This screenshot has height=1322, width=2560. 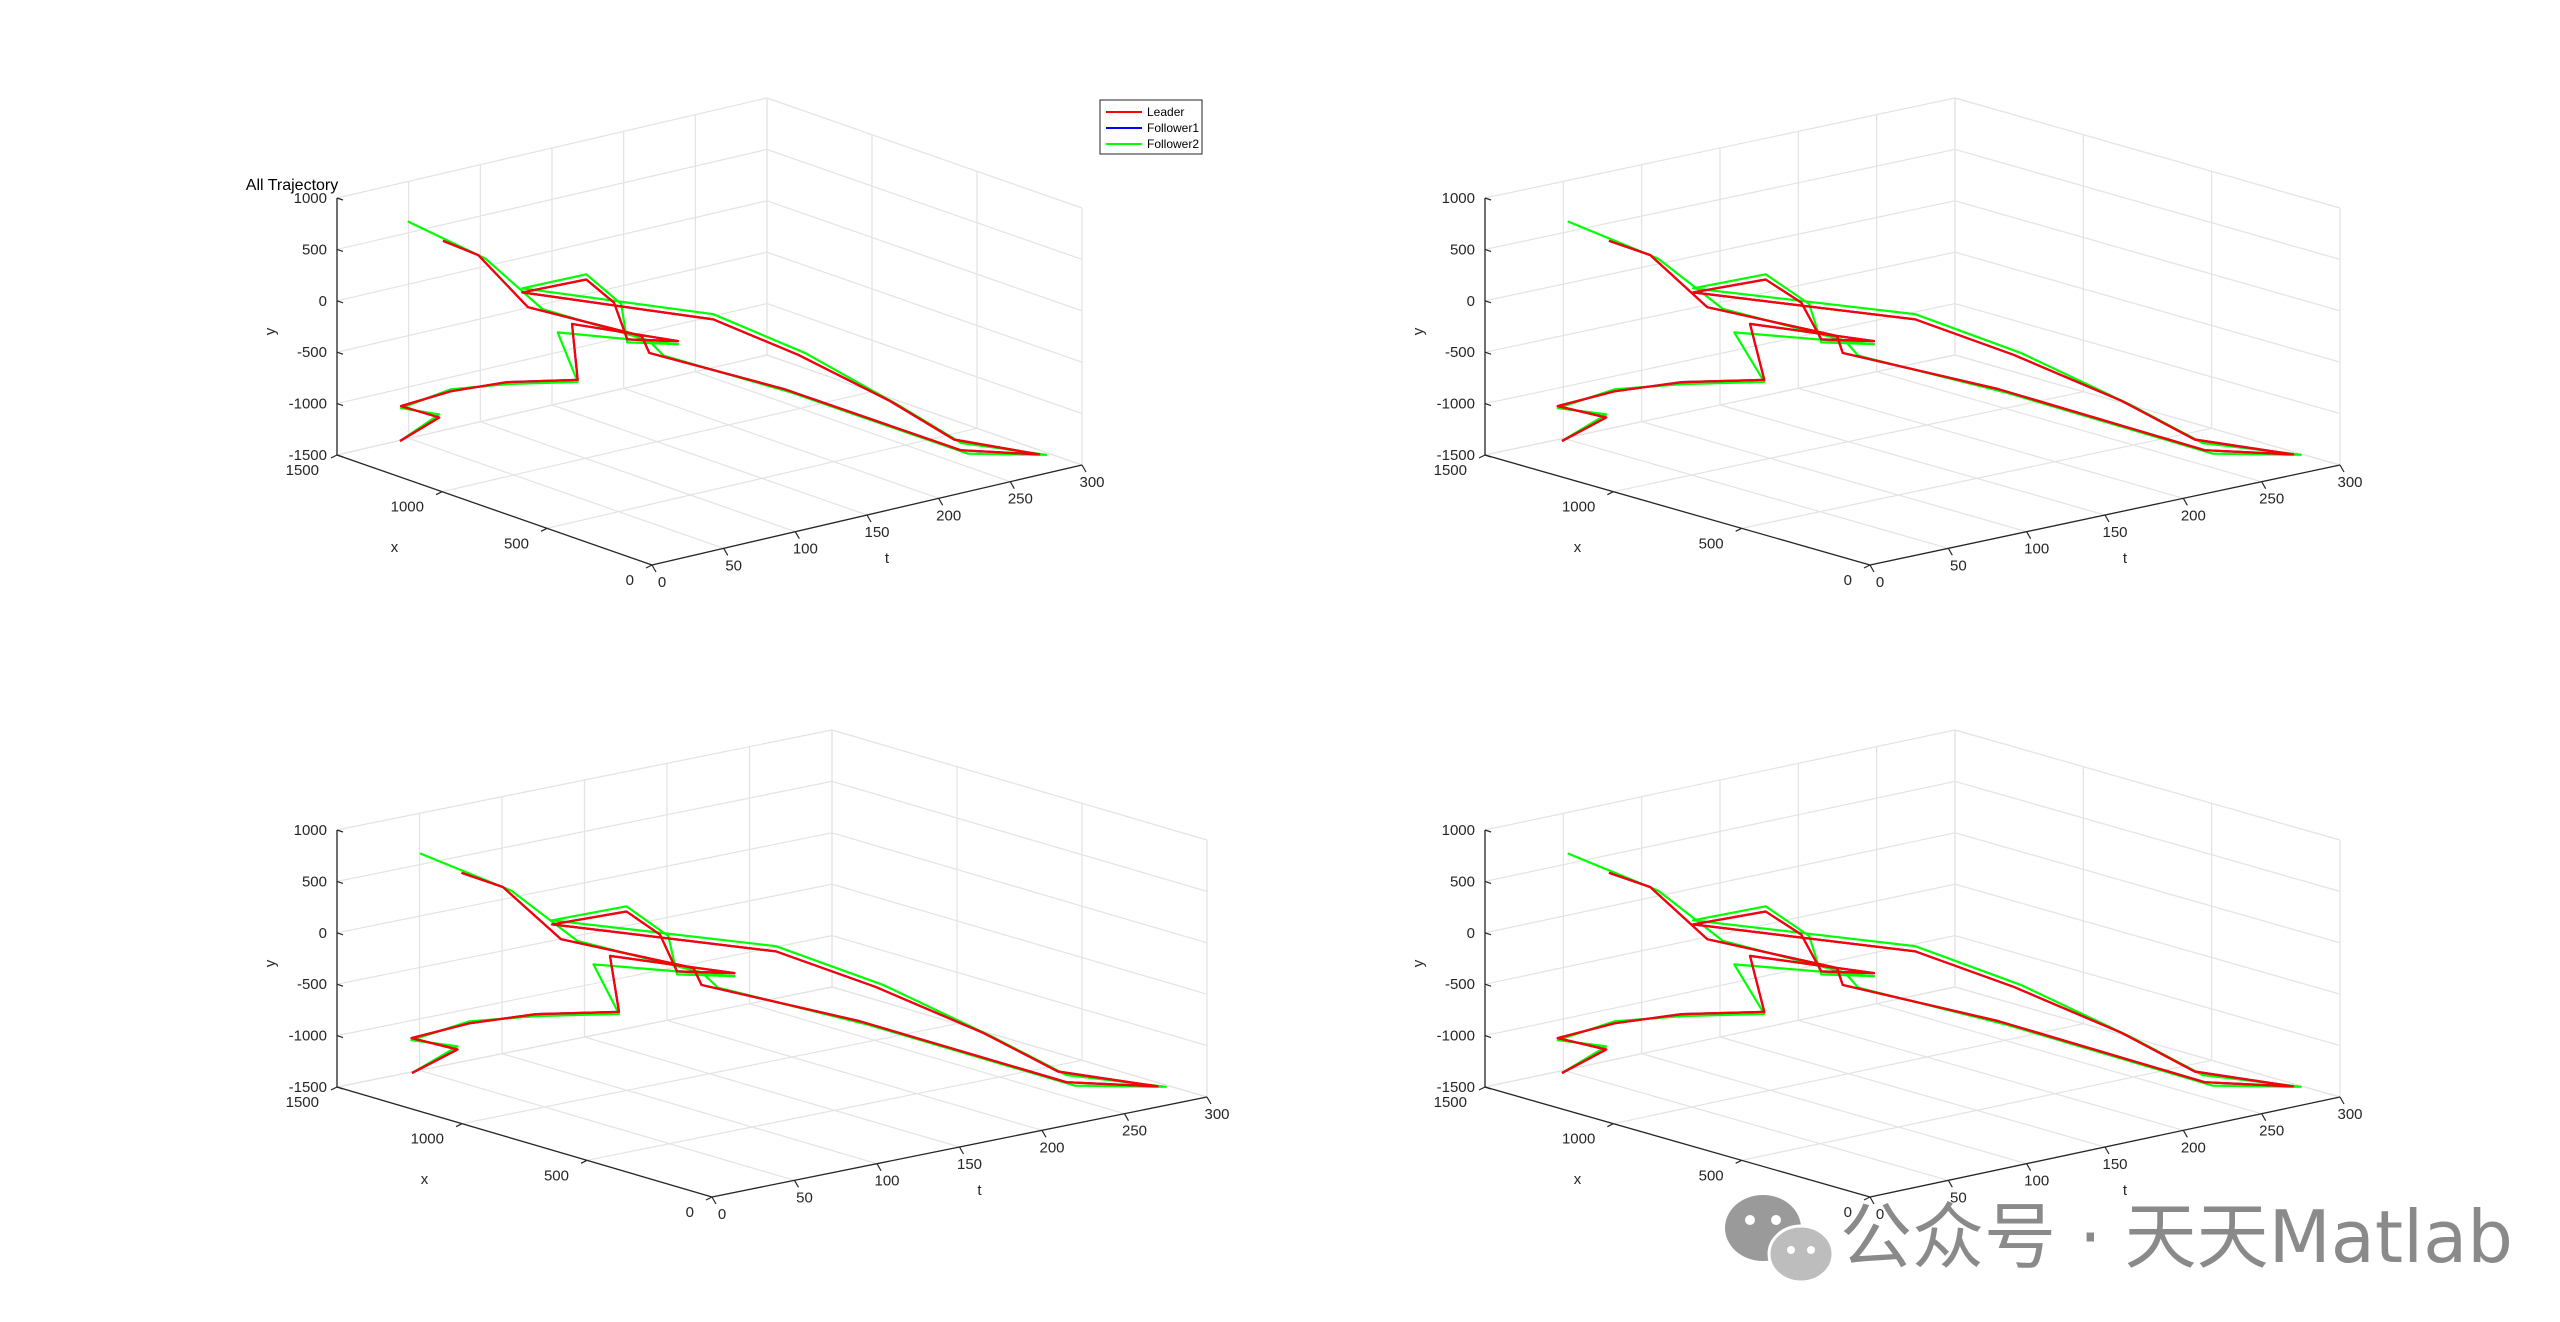 I want to click on y-axis-label: y, so click(x=1418, y=963).